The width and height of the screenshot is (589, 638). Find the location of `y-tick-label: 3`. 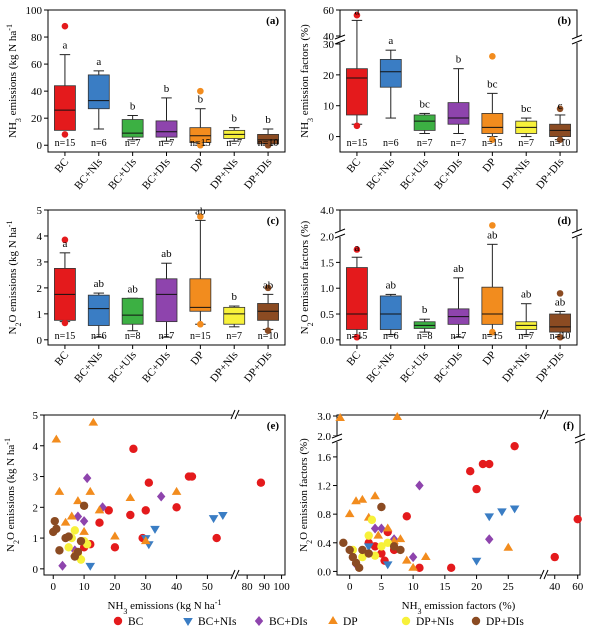

y-tick-label: 3 is located at coordinates (40, 263).